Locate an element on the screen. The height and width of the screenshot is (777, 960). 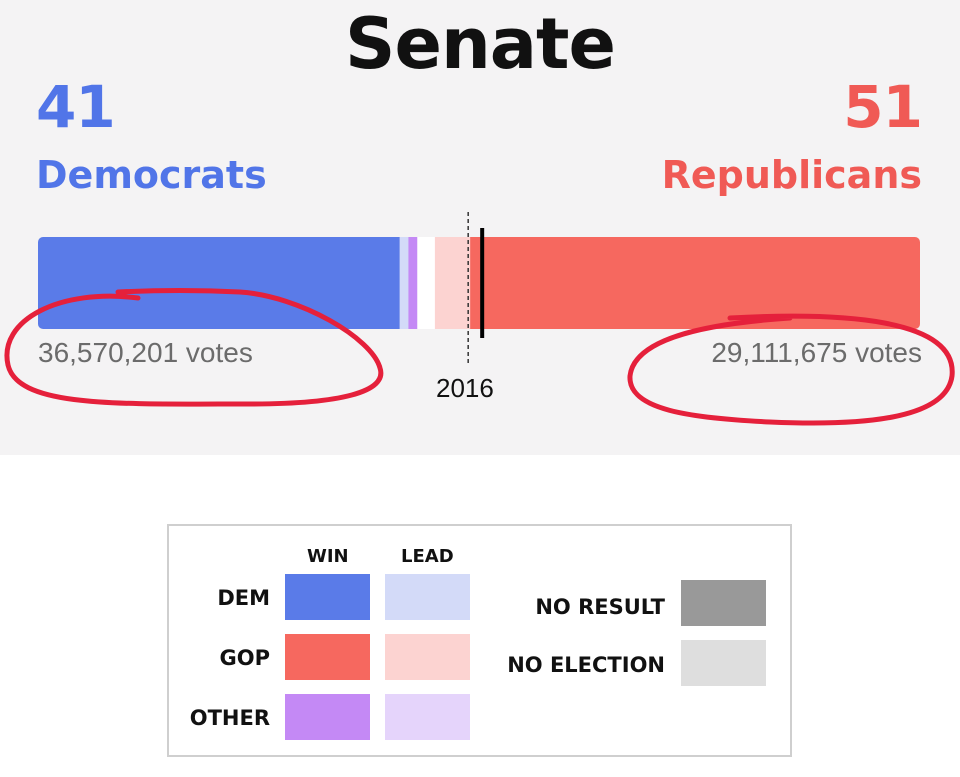
legend-header-lead: LEAD is located at coordinates (427, 556).